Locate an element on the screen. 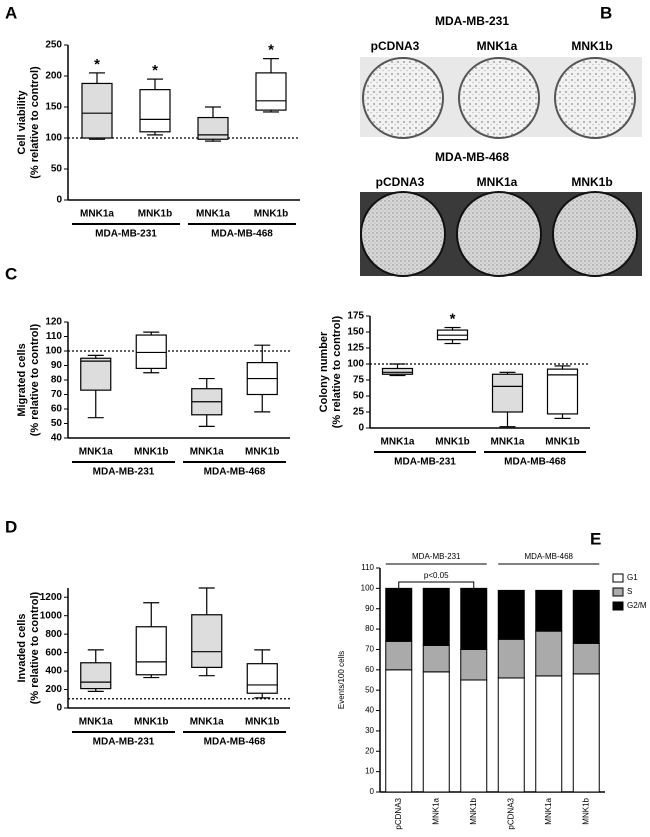  legend-label: G1 is located at coordinates (632, 577).